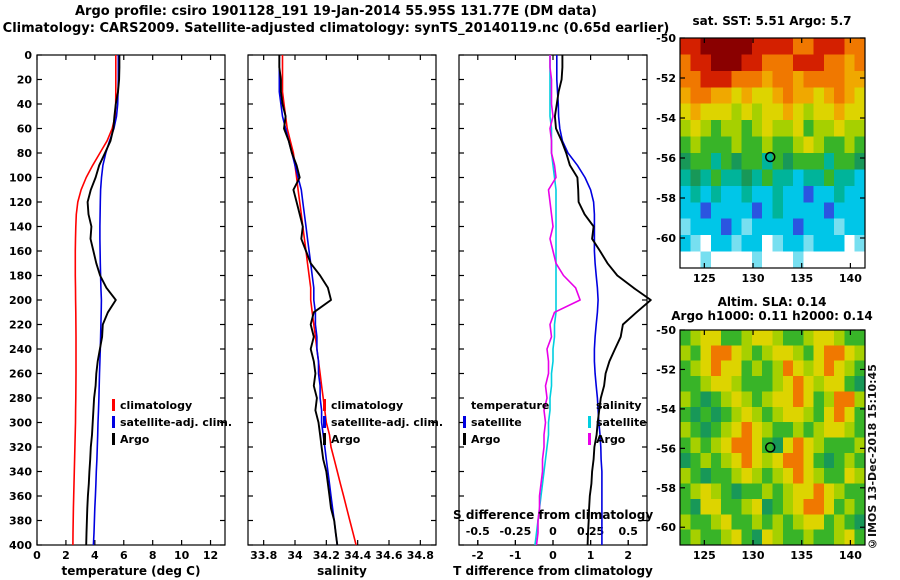 The image size is (900, 580). What do you see at coordinates (516, 531) in the screenshot?
I see `svg-text: -0.25` at bounding box center [516, 531].